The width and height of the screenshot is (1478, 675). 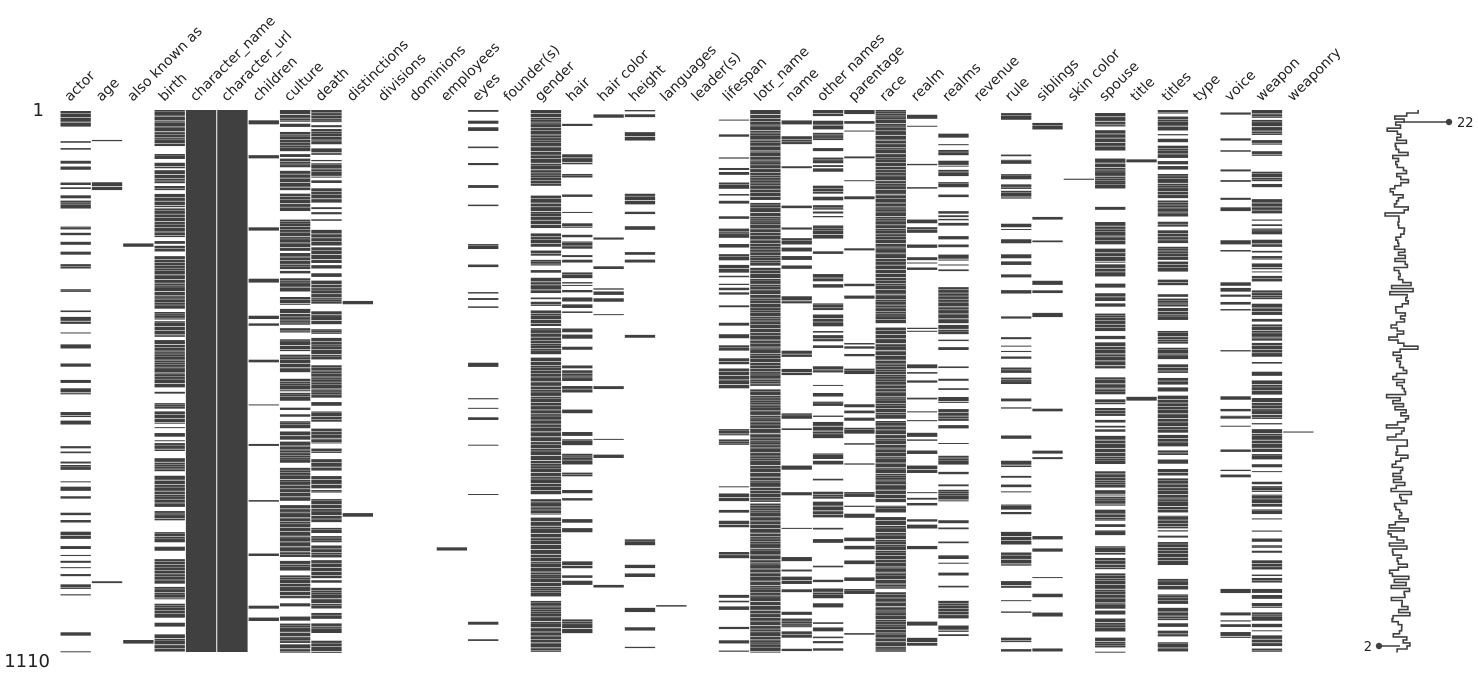 What do you see at coordinates (1419, 382) in the screenshot?
I see `sparkline-layer: 222` at bounding box center [1419, 382].